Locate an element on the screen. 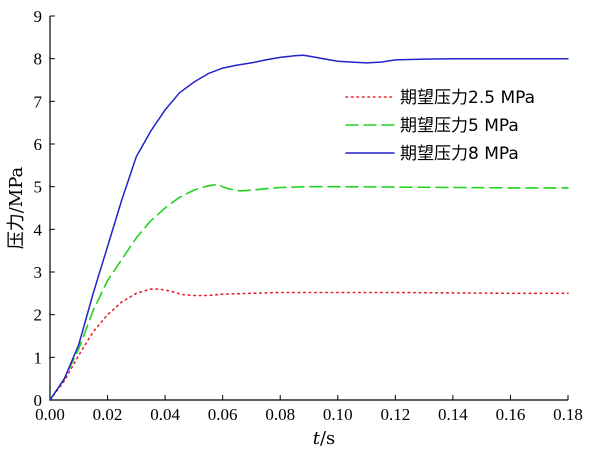  x-axis-label-unit: /s is located at coordinates (327, 438).